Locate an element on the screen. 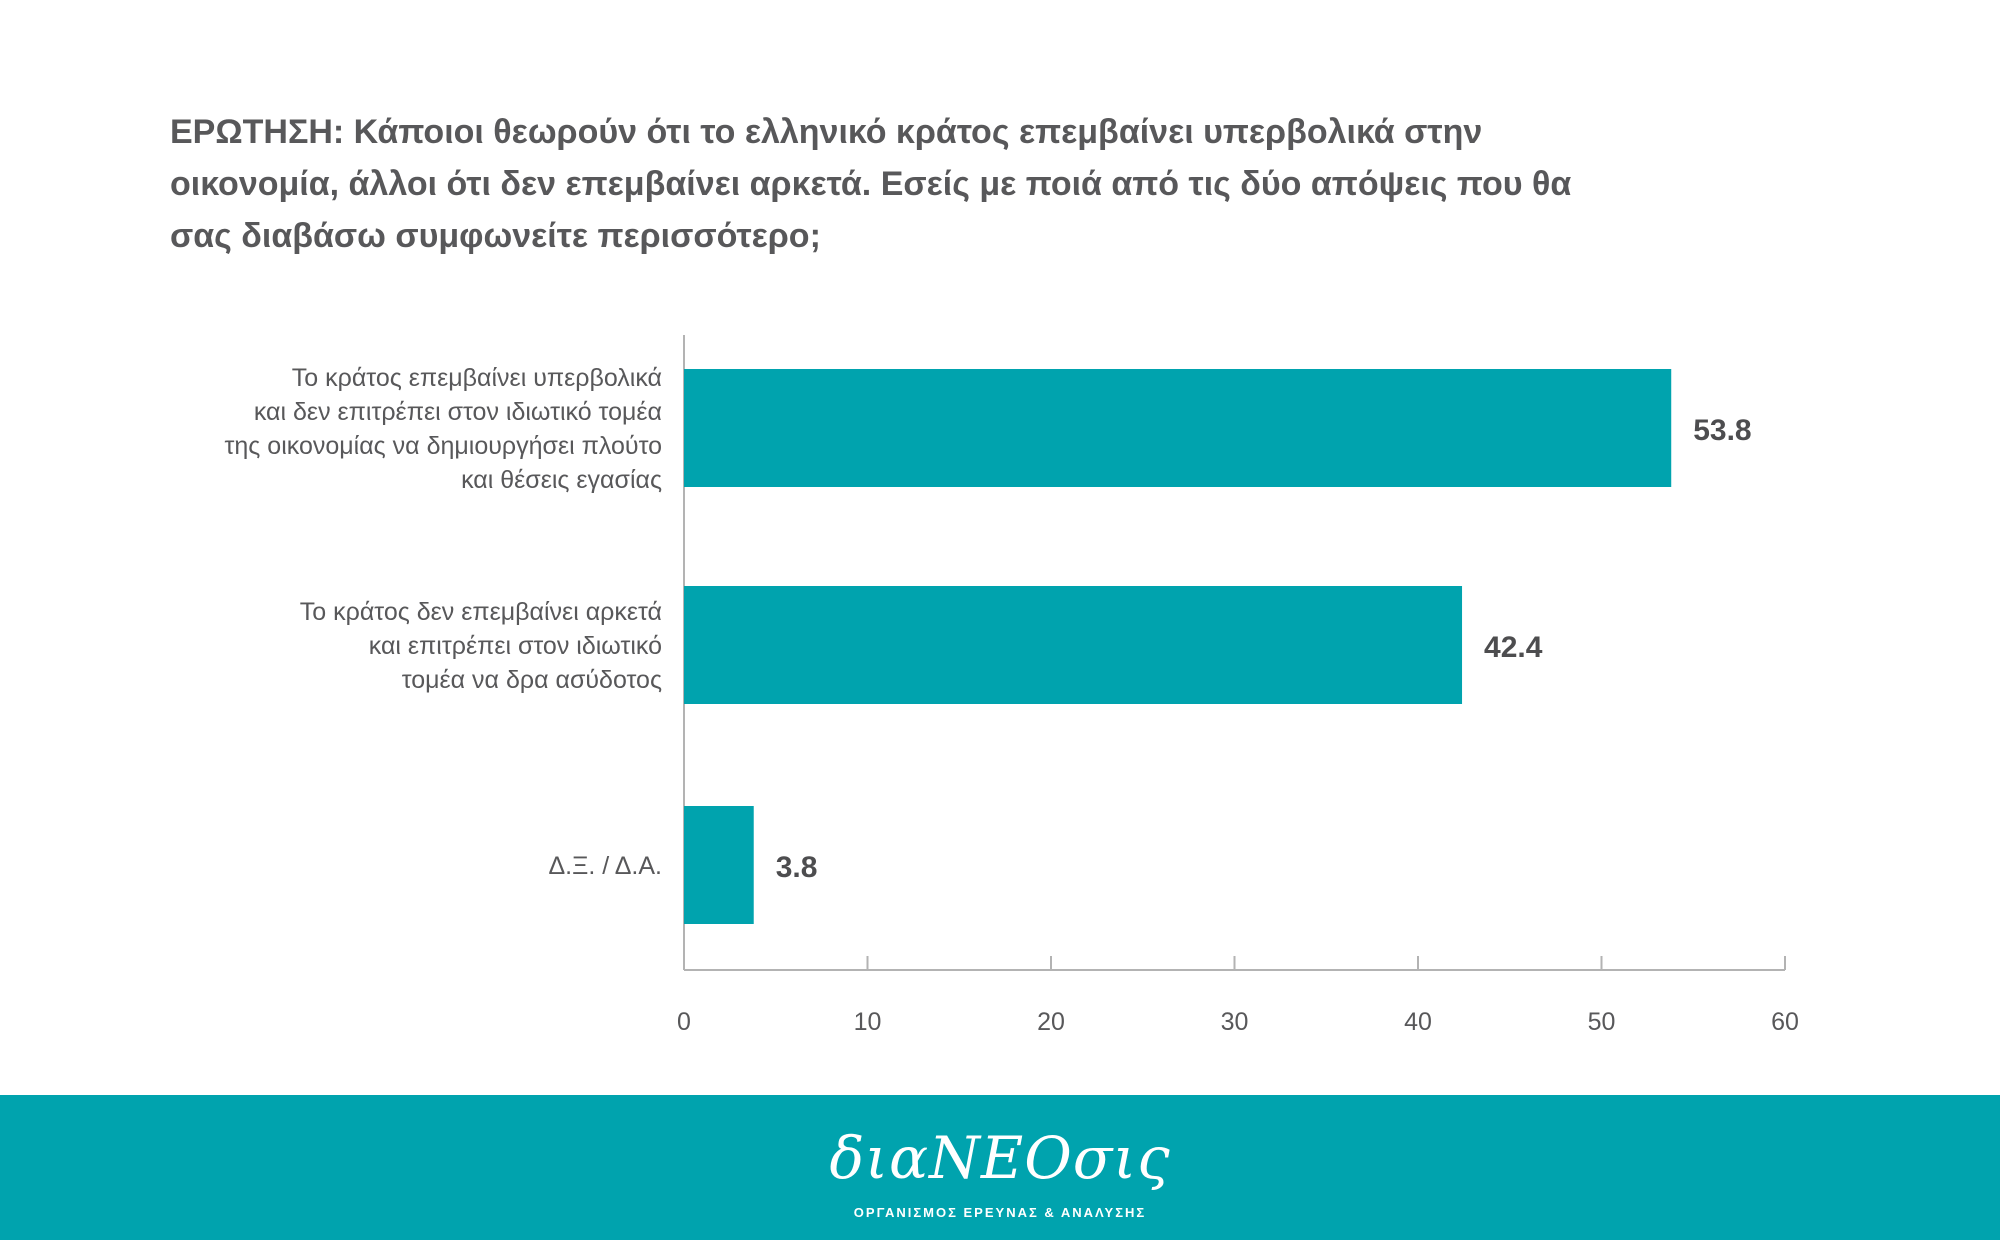 Image resolution: width=2000 pixels, height=1240 pixels. category-label-1-line-4: και θέσεις εγασίας is located at coordinates (561, 480).